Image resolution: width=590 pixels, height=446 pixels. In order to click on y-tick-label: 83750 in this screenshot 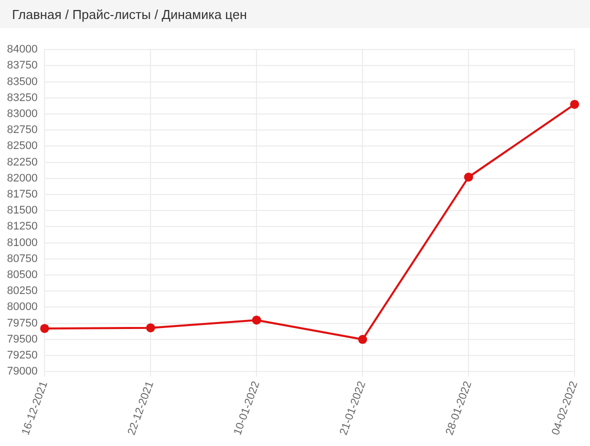, I will do `click(22, 66)`.